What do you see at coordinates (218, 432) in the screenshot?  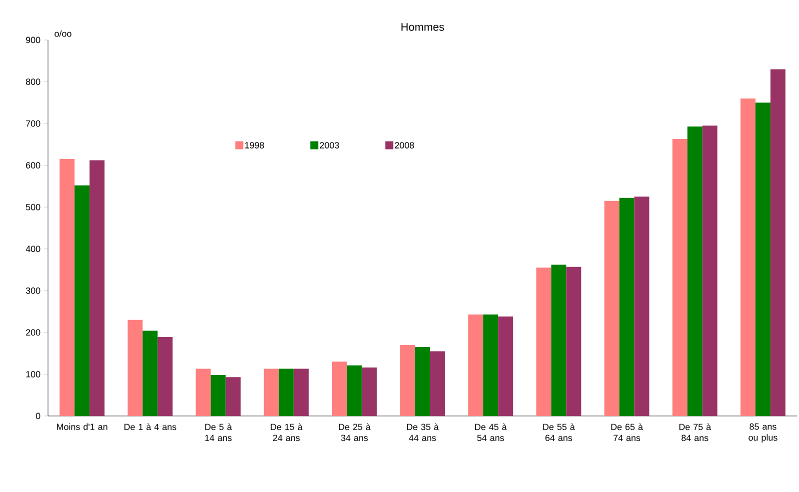 I see `x-tick-label: De 5 à 14 ans` at bounding box center [218, 432].